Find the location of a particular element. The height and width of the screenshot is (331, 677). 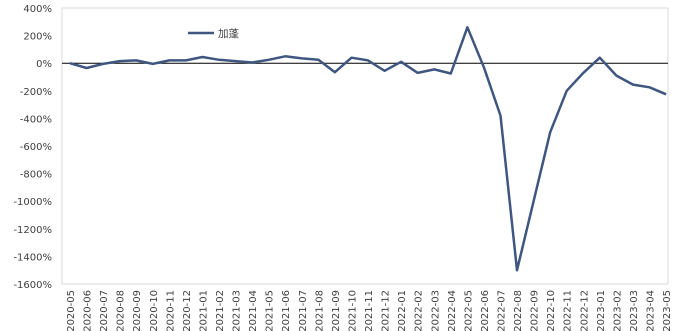

x-tick-label: 2021-07 is located at coordinates (303, 310).